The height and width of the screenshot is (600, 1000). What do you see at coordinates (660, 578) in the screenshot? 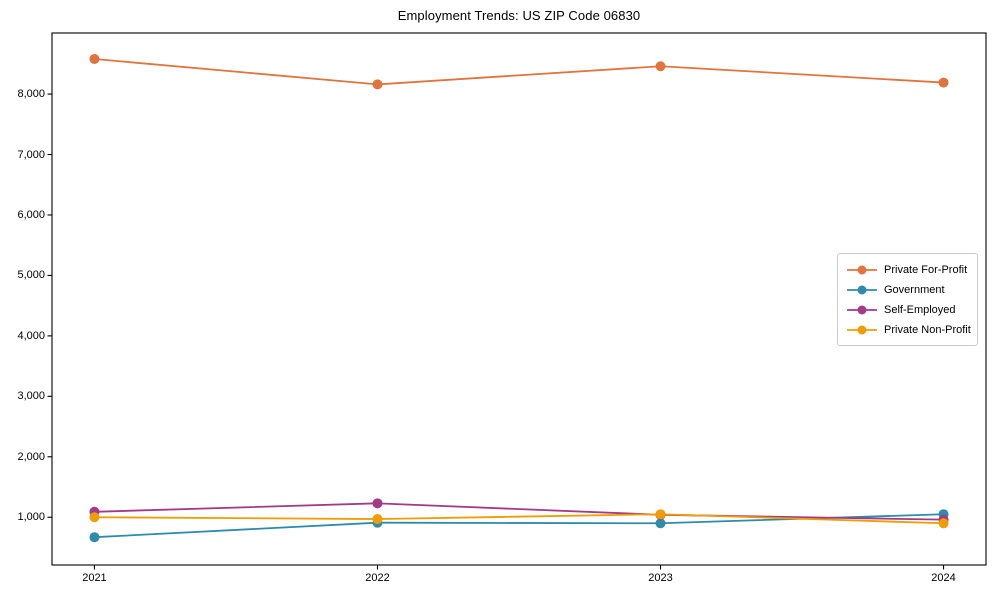
I see `x-tick-label: 2023` at bounding box center [660, 578].